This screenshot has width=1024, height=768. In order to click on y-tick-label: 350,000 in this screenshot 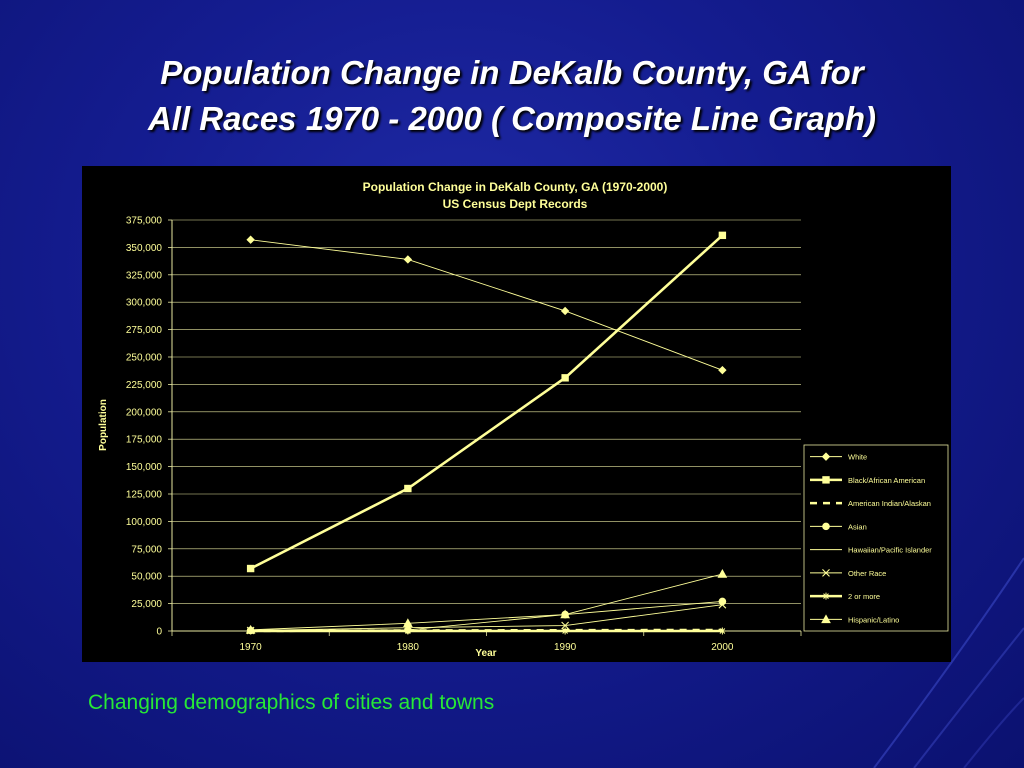, I will do `click(144, 248)`.